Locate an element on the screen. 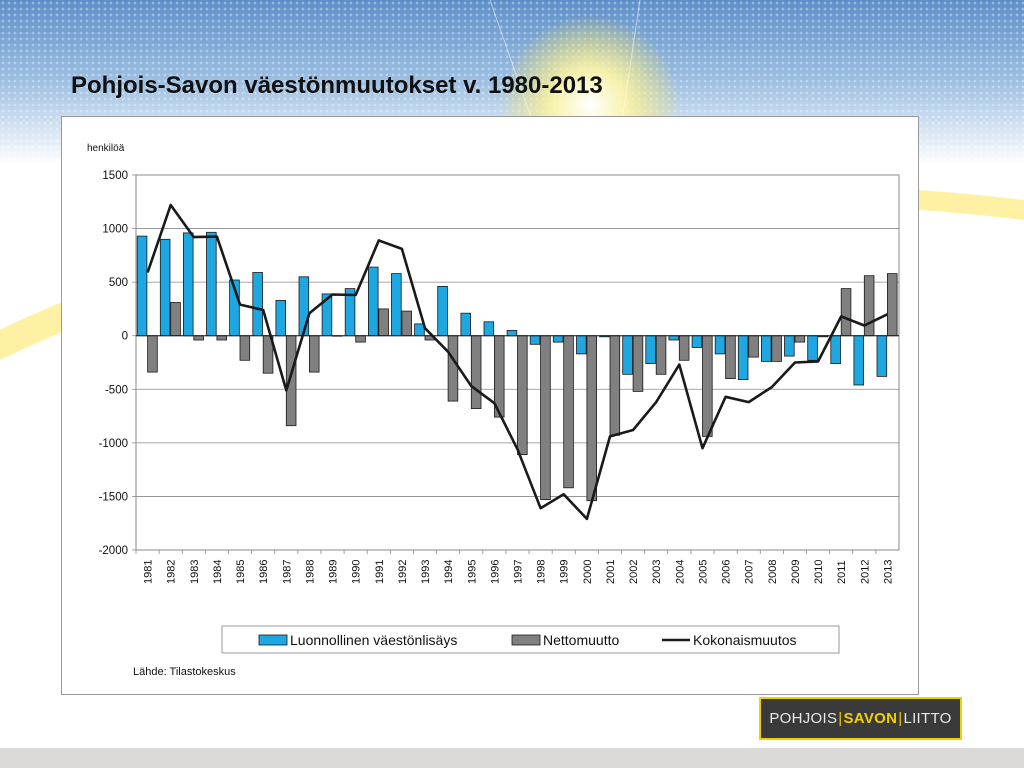 Image resolution: width=1024 pixels, height=768 pixels. x-tick-label: 2007 is located at coordinates (750, 572).